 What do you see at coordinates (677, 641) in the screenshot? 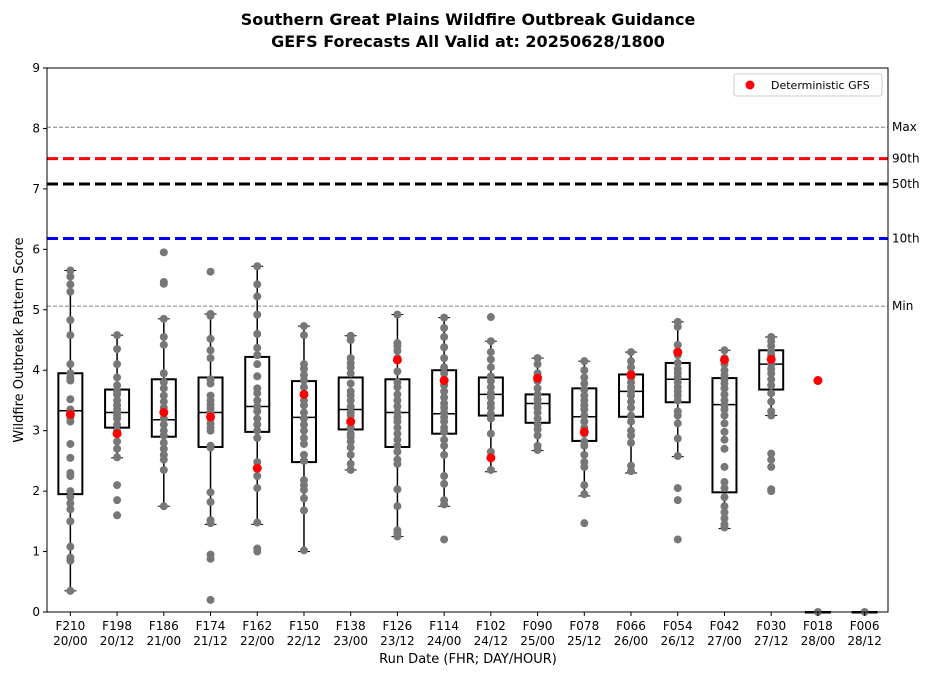
I see `x-tick-label-dayhour: 26/12` at bounding box center [677, 641].